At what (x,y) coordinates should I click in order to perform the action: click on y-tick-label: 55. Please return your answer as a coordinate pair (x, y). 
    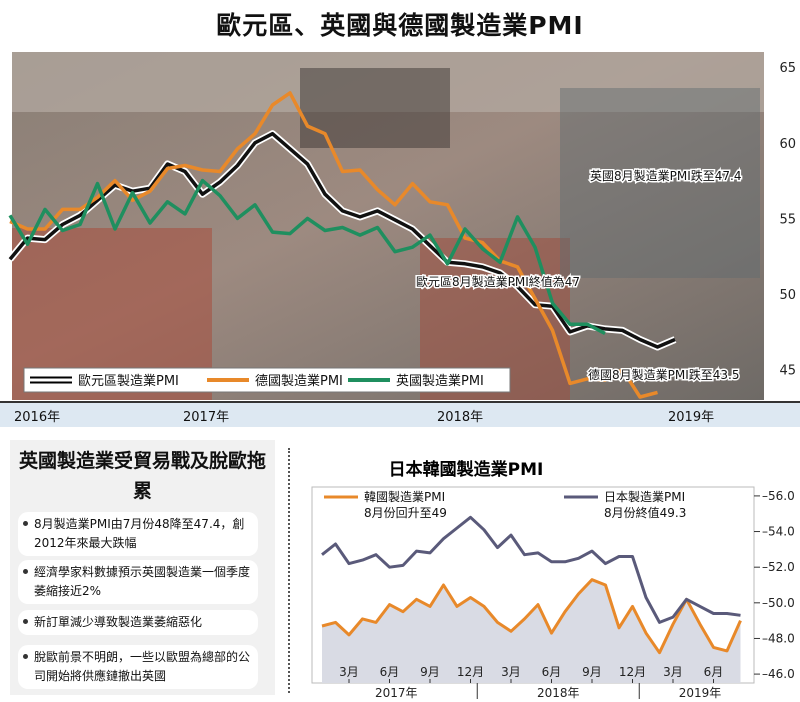
    Looking at the image, I should click on (787, 219).